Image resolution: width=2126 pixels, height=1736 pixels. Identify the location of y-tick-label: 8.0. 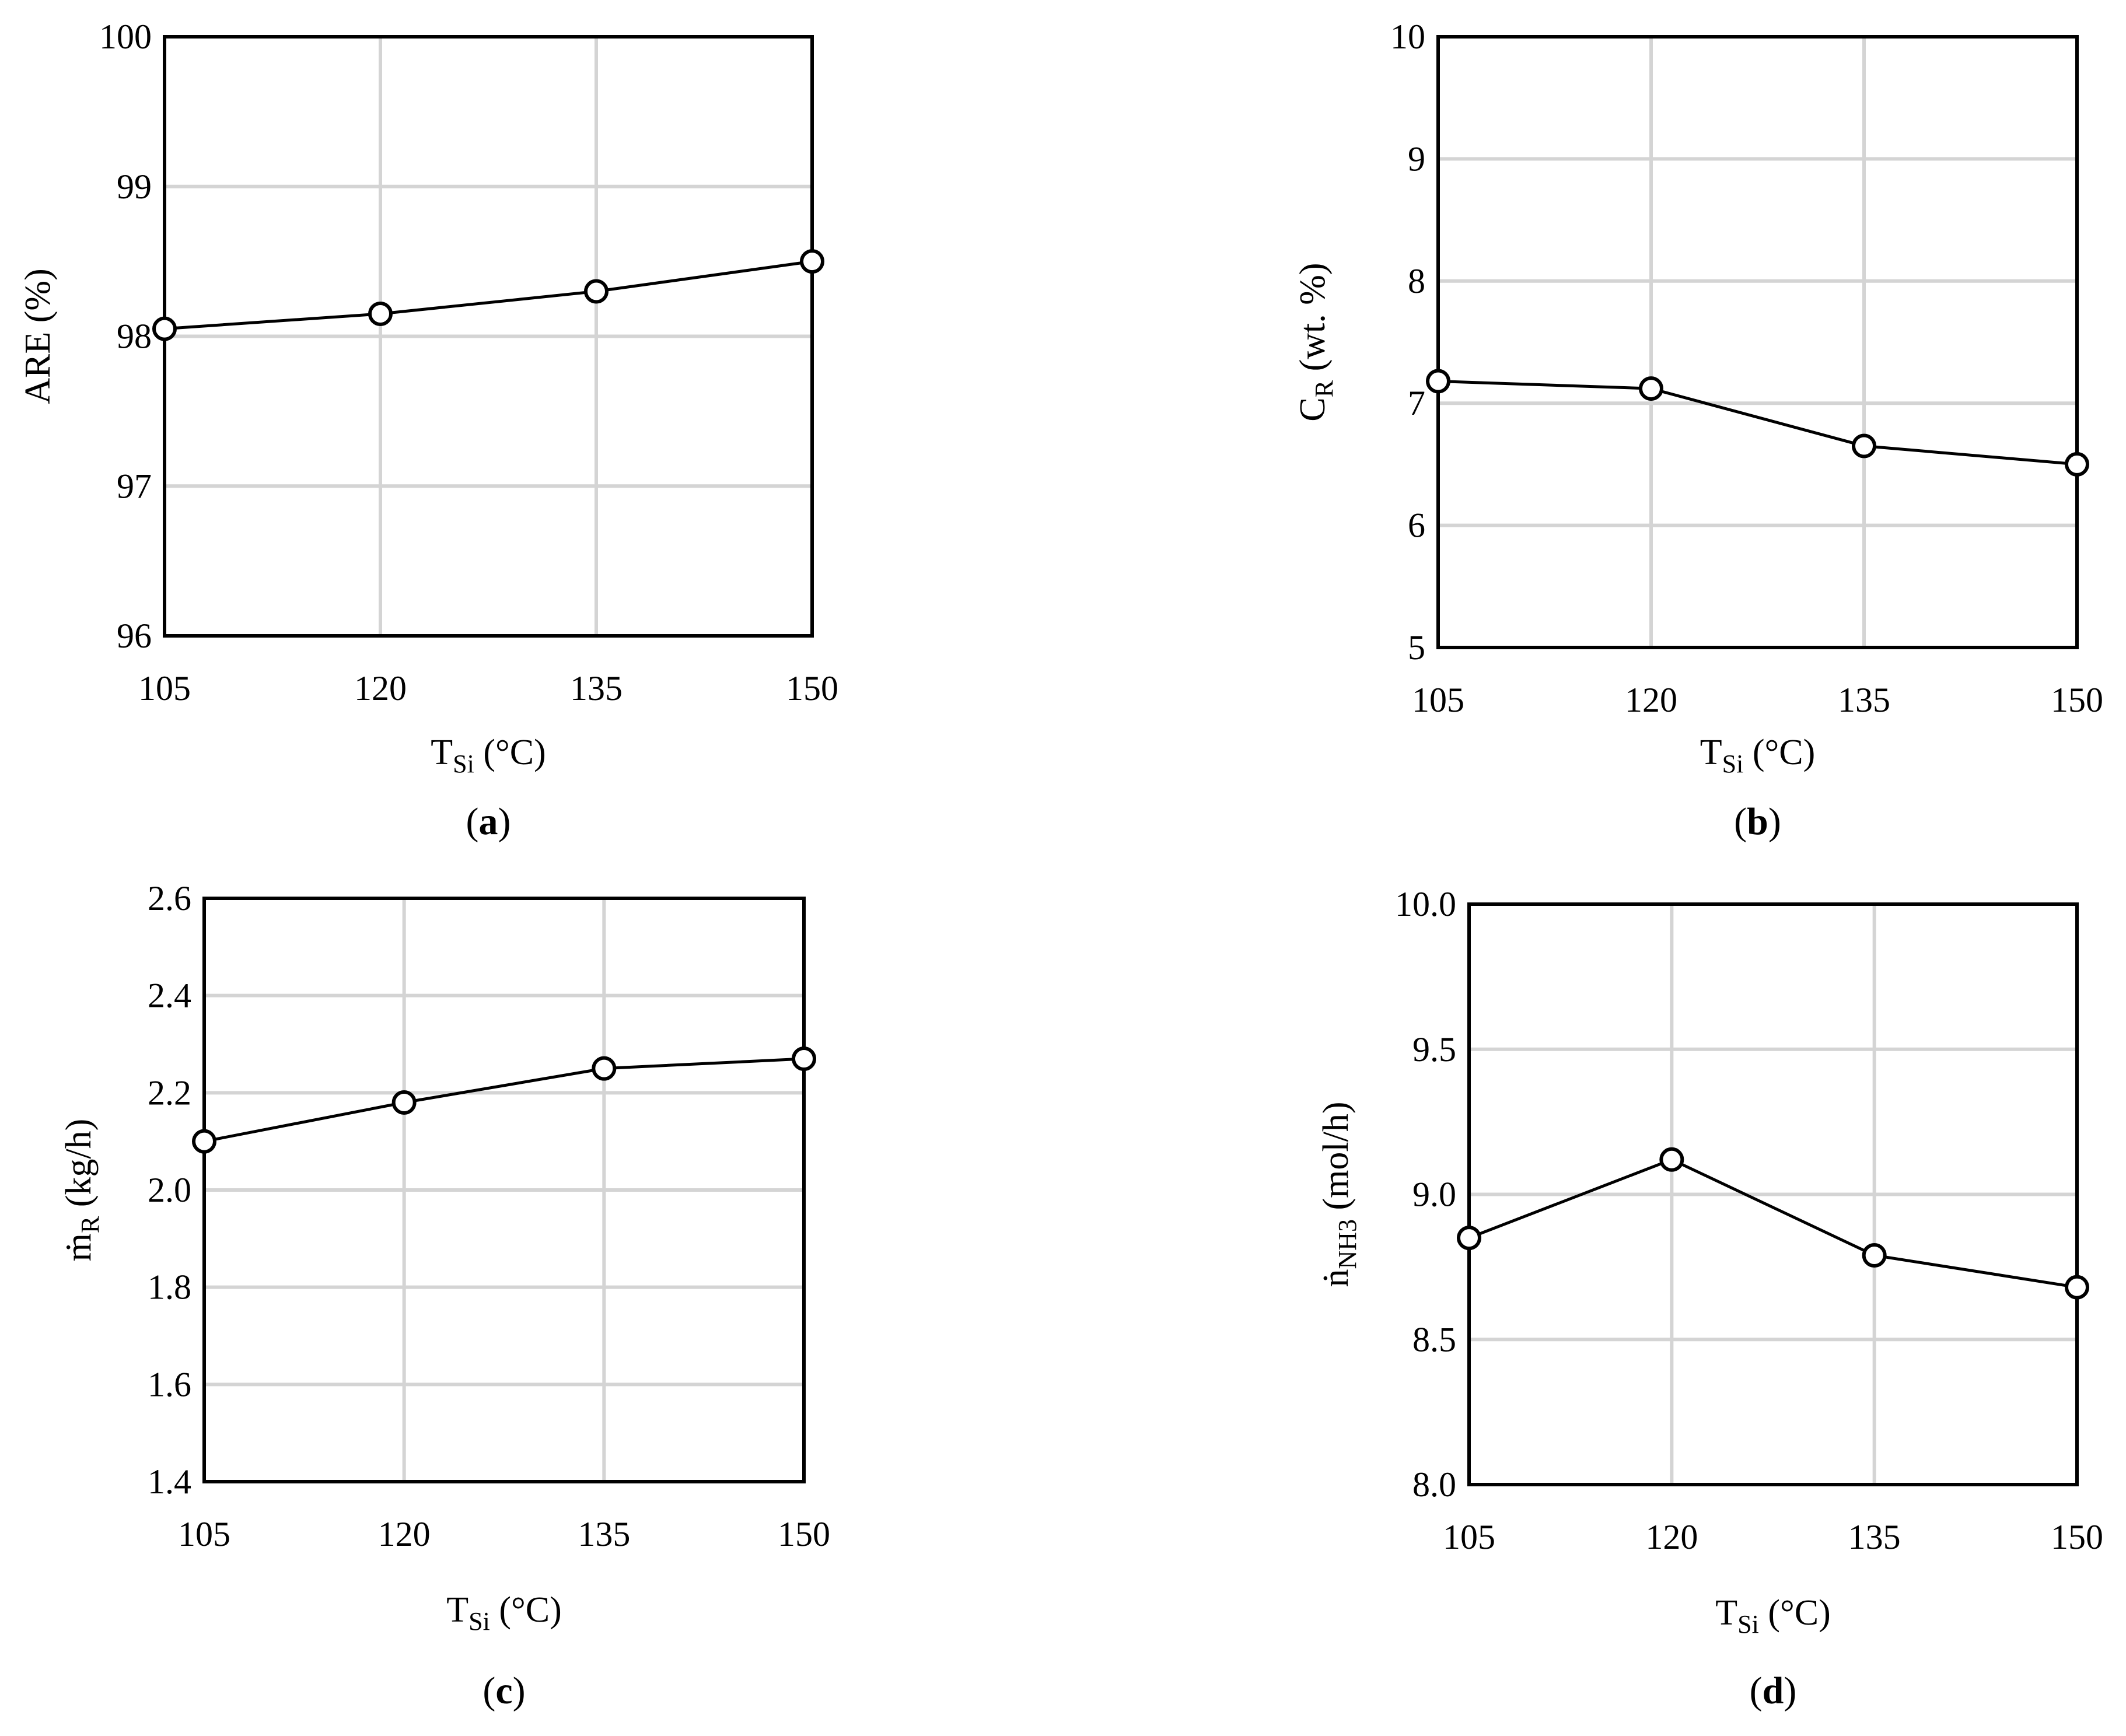
(1434, 1484).